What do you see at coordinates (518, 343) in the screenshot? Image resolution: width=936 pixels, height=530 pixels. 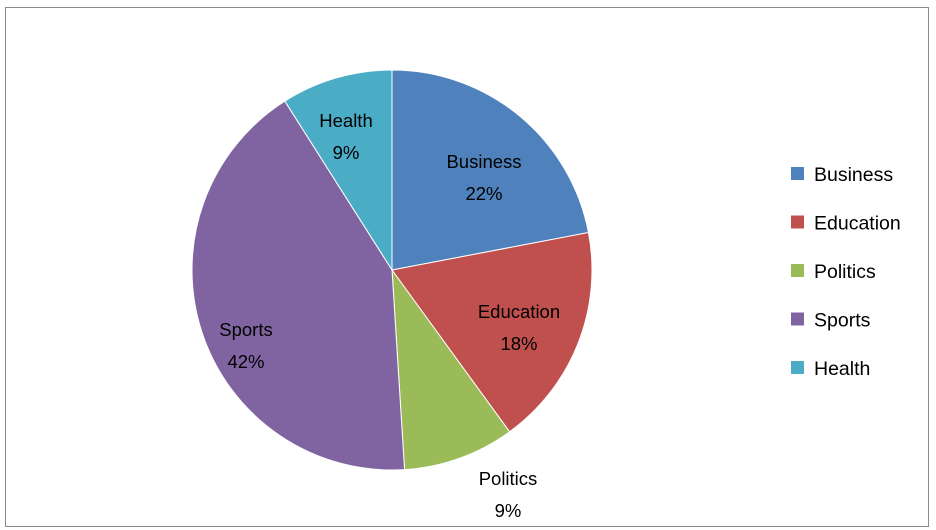 I see `slice-percent-education: 18%` at bounding box center [518, 343].